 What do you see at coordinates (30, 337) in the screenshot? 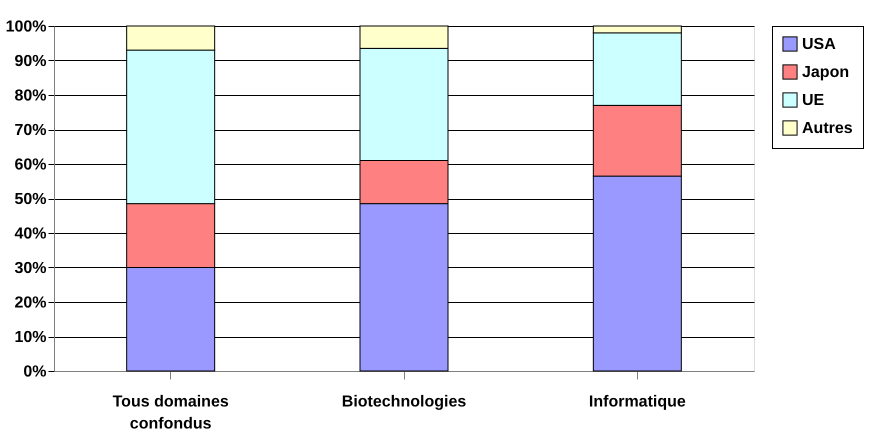
I see `y-tick-label: 10%` at bounding box center [30, 337].